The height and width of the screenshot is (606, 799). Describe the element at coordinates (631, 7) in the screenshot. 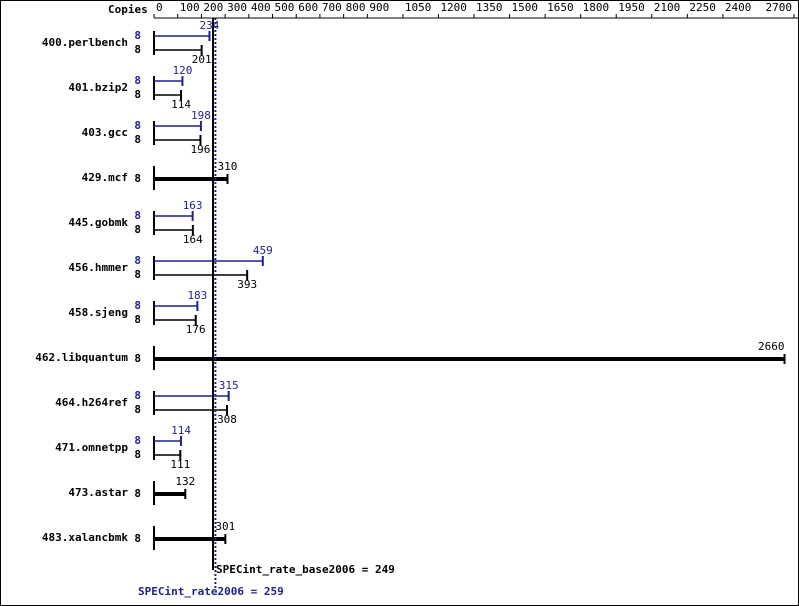

I see `x-tick-label: 1950` at that location.